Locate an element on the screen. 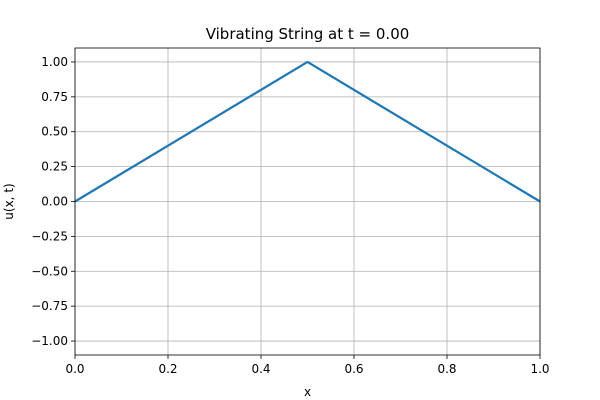 The width and height of the screenshot is (600, 400). y-tick-label: −1.00 is located at coordinates (49, 341).